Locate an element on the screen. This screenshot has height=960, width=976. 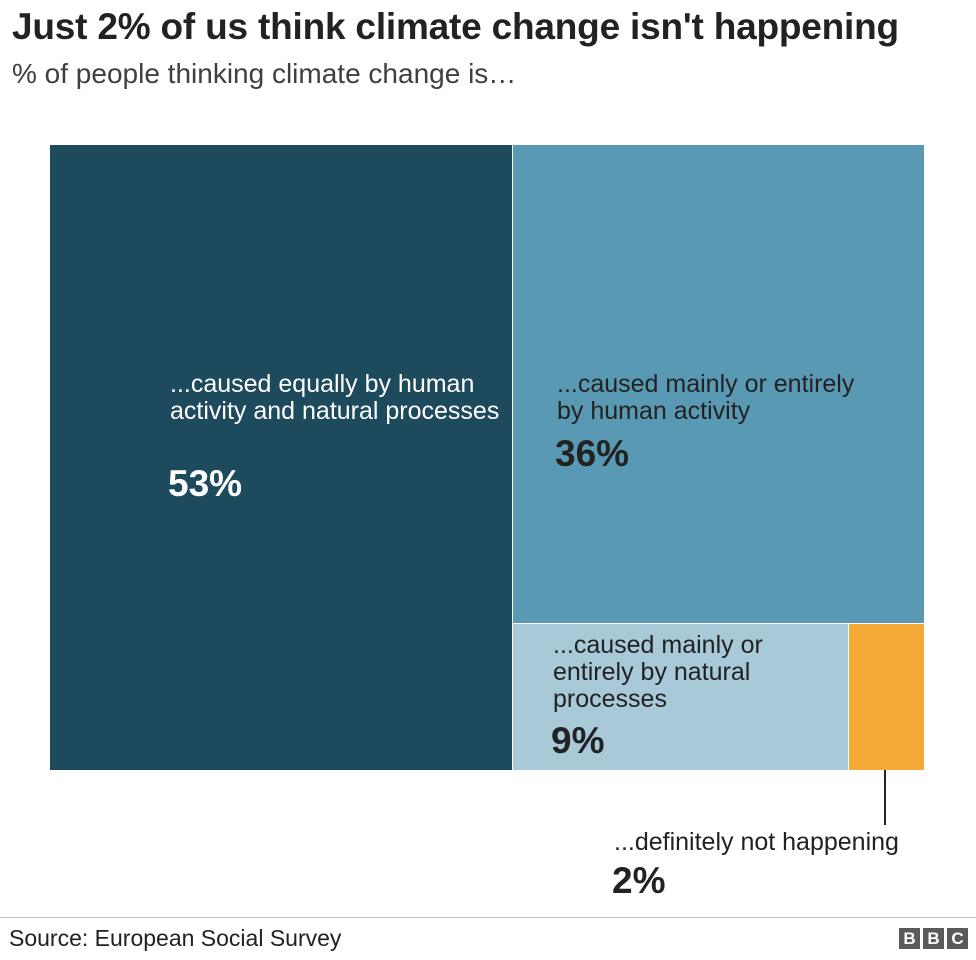
callout-line is located at coordinates (885, 797).